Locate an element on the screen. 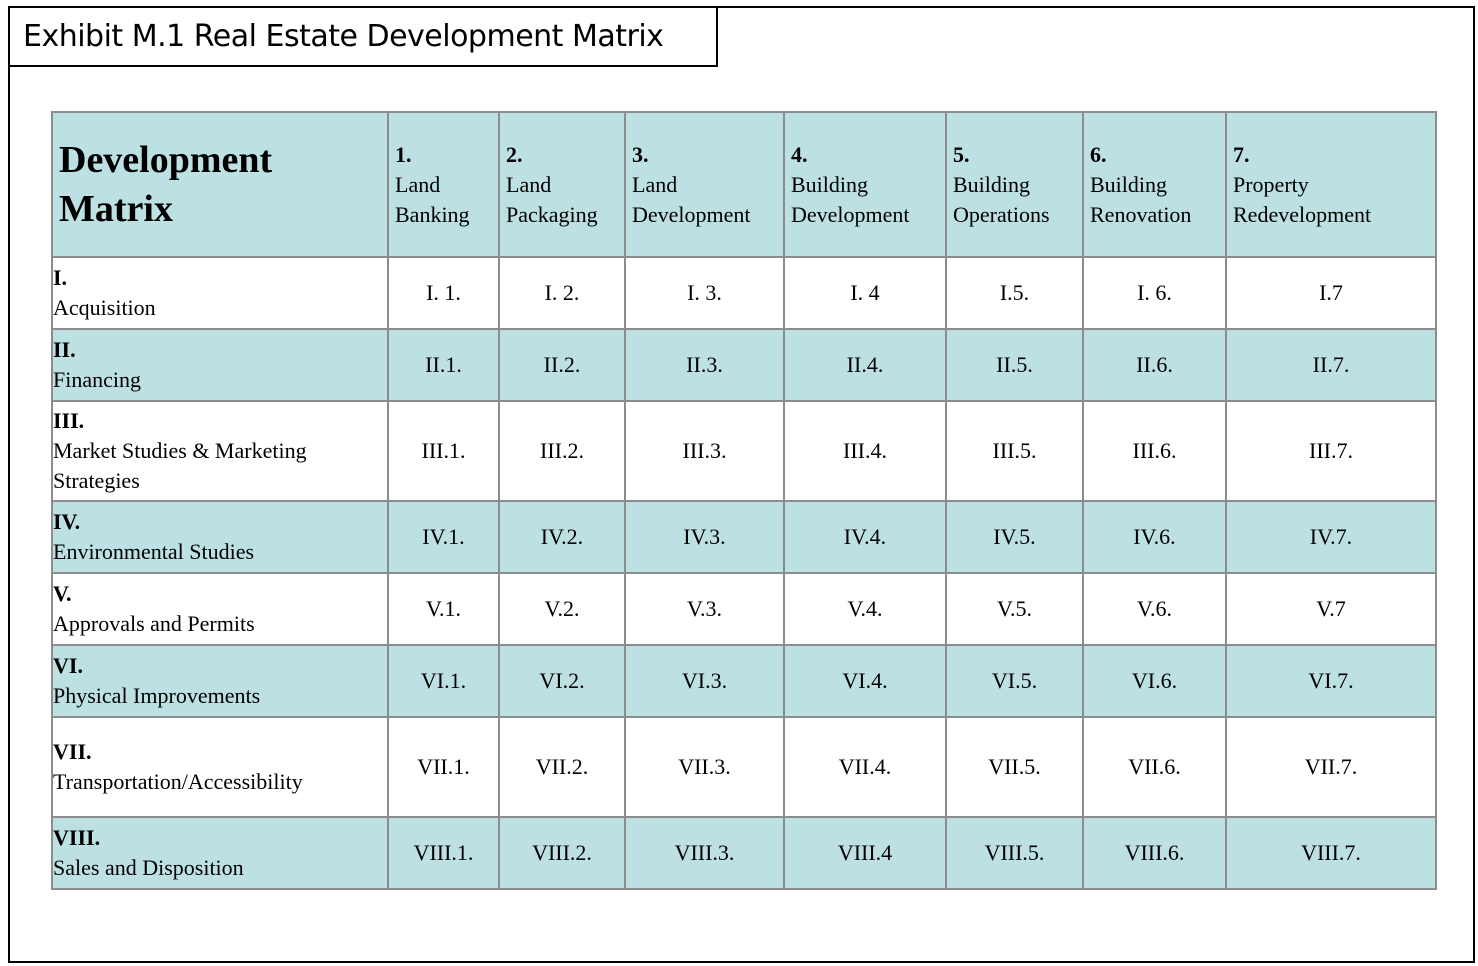  column-header-land-packaging: 2. Land Packaging is located at coordinates (562, 184).